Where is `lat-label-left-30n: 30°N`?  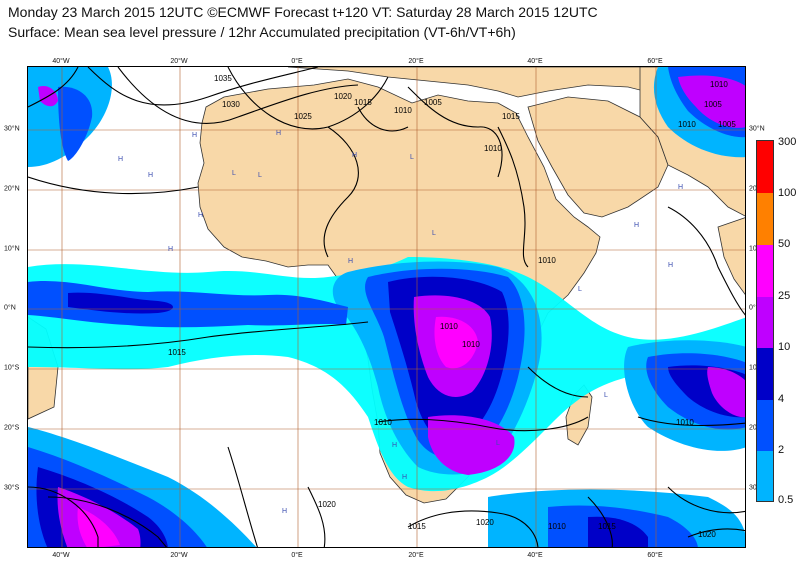 lat-label-left-30n: 30°N is located at coordinates (12, 129).